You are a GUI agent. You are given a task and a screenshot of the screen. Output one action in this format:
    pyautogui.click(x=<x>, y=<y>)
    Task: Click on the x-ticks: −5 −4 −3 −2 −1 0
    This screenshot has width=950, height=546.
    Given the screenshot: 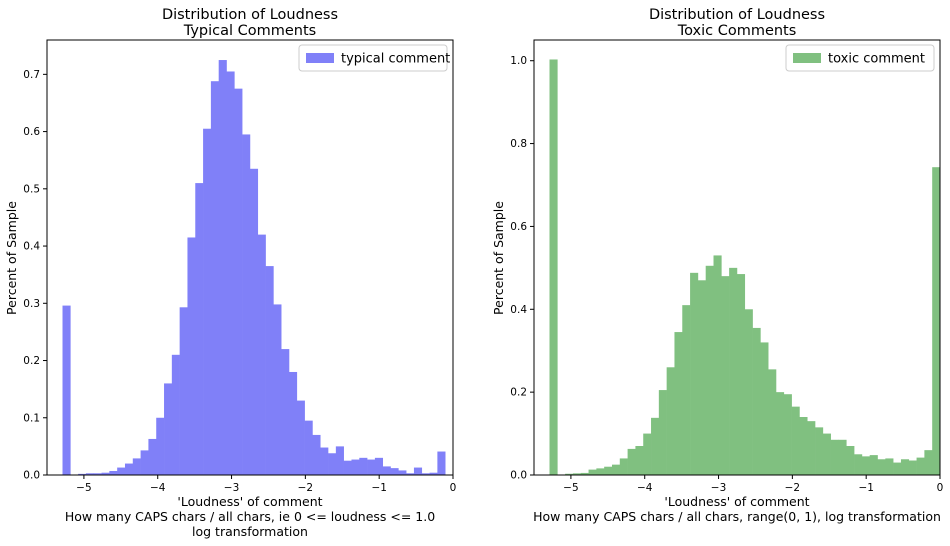 What is the action you would take?
    pyautogui.click(x=266, y=484)
    